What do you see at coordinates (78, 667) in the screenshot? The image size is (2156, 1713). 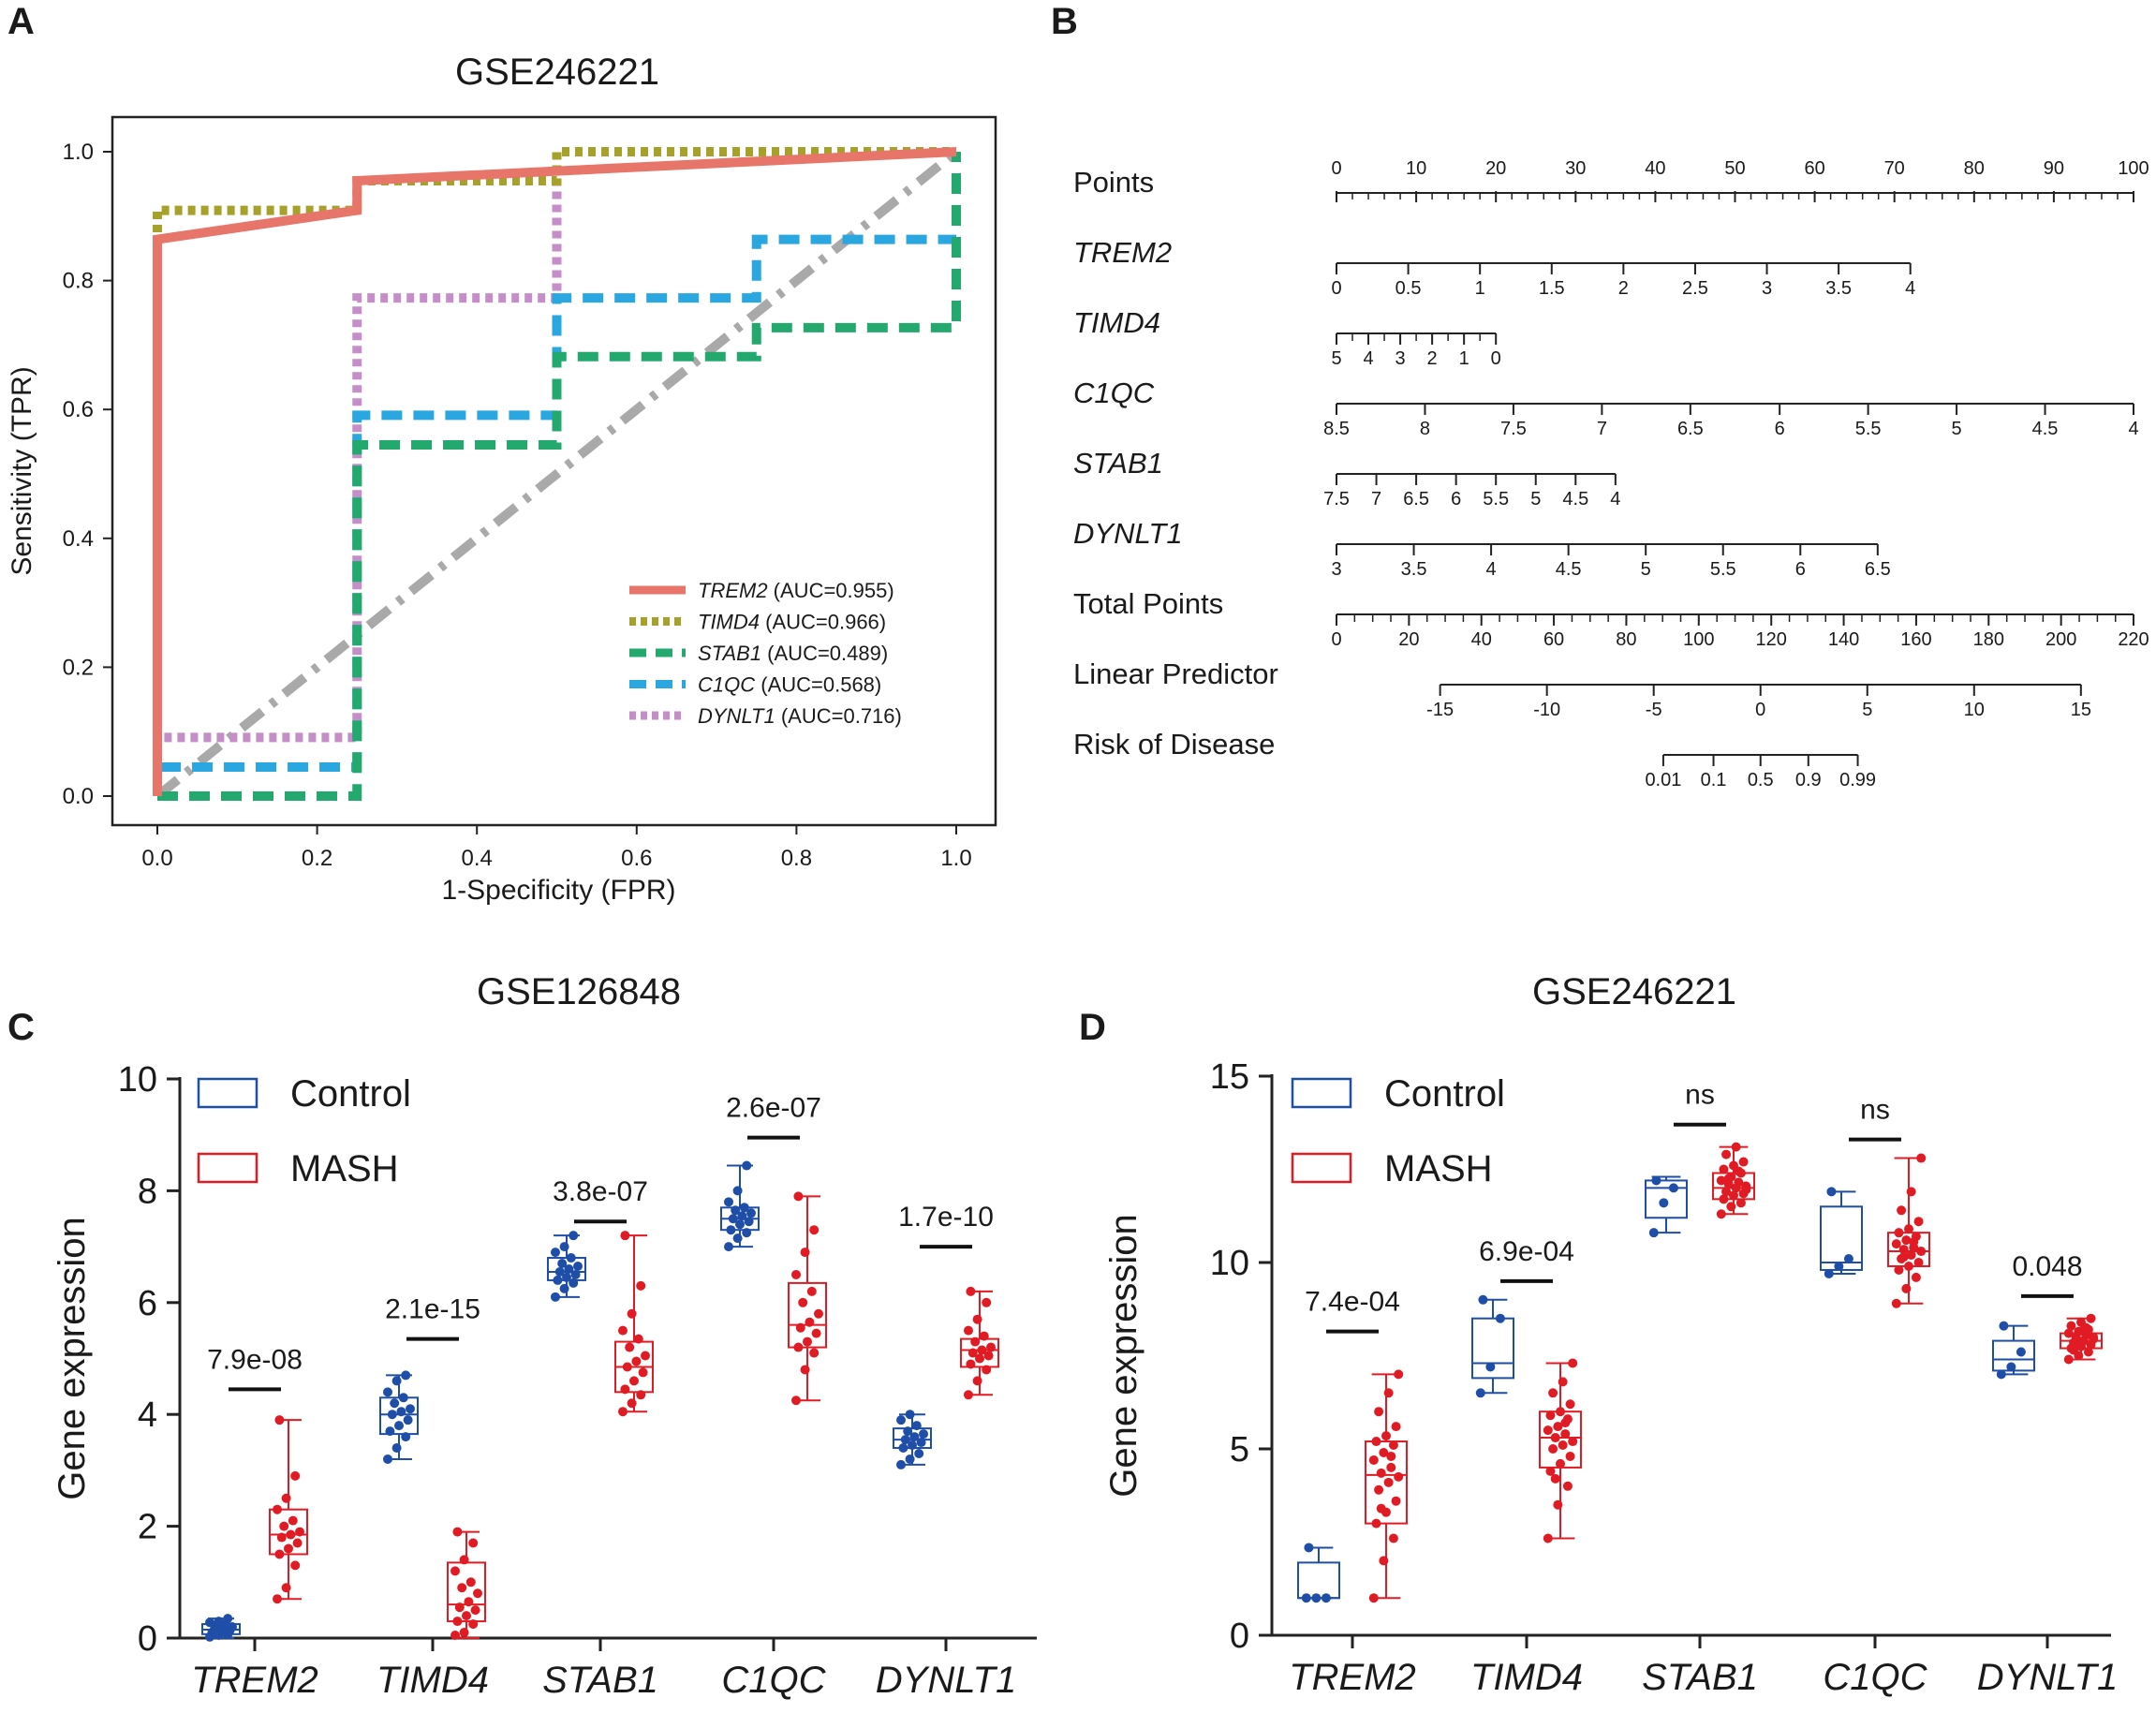 I see `y-tick-label: 0.2` at bounding box center [78, 667].